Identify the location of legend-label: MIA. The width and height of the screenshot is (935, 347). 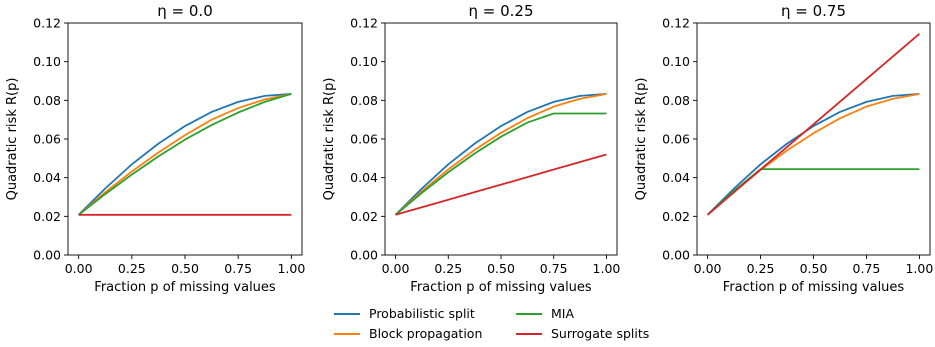
(562, 313).